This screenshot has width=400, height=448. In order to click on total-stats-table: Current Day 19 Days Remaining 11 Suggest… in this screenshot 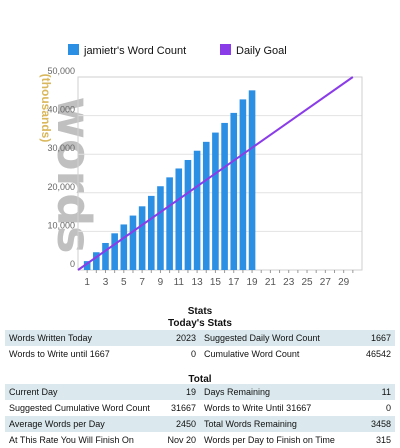, I will do `click(200, 416)`.